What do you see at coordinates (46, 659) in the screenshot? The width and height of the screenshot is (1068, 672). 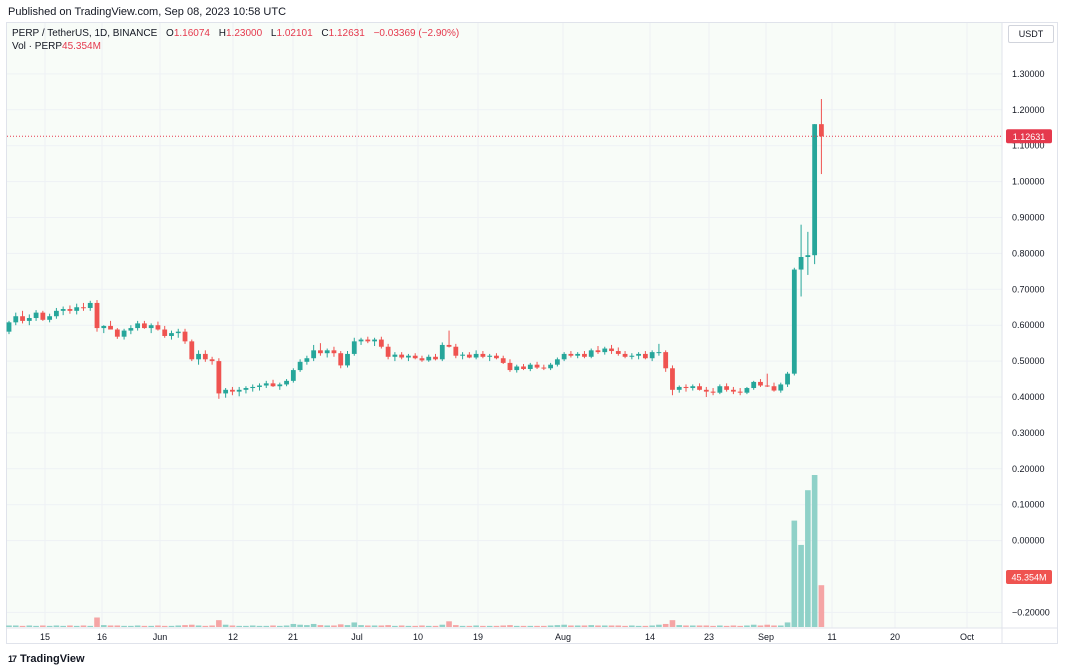 I see `tradingview-footer: 17 TradingView` at bounding box center [46, 659].